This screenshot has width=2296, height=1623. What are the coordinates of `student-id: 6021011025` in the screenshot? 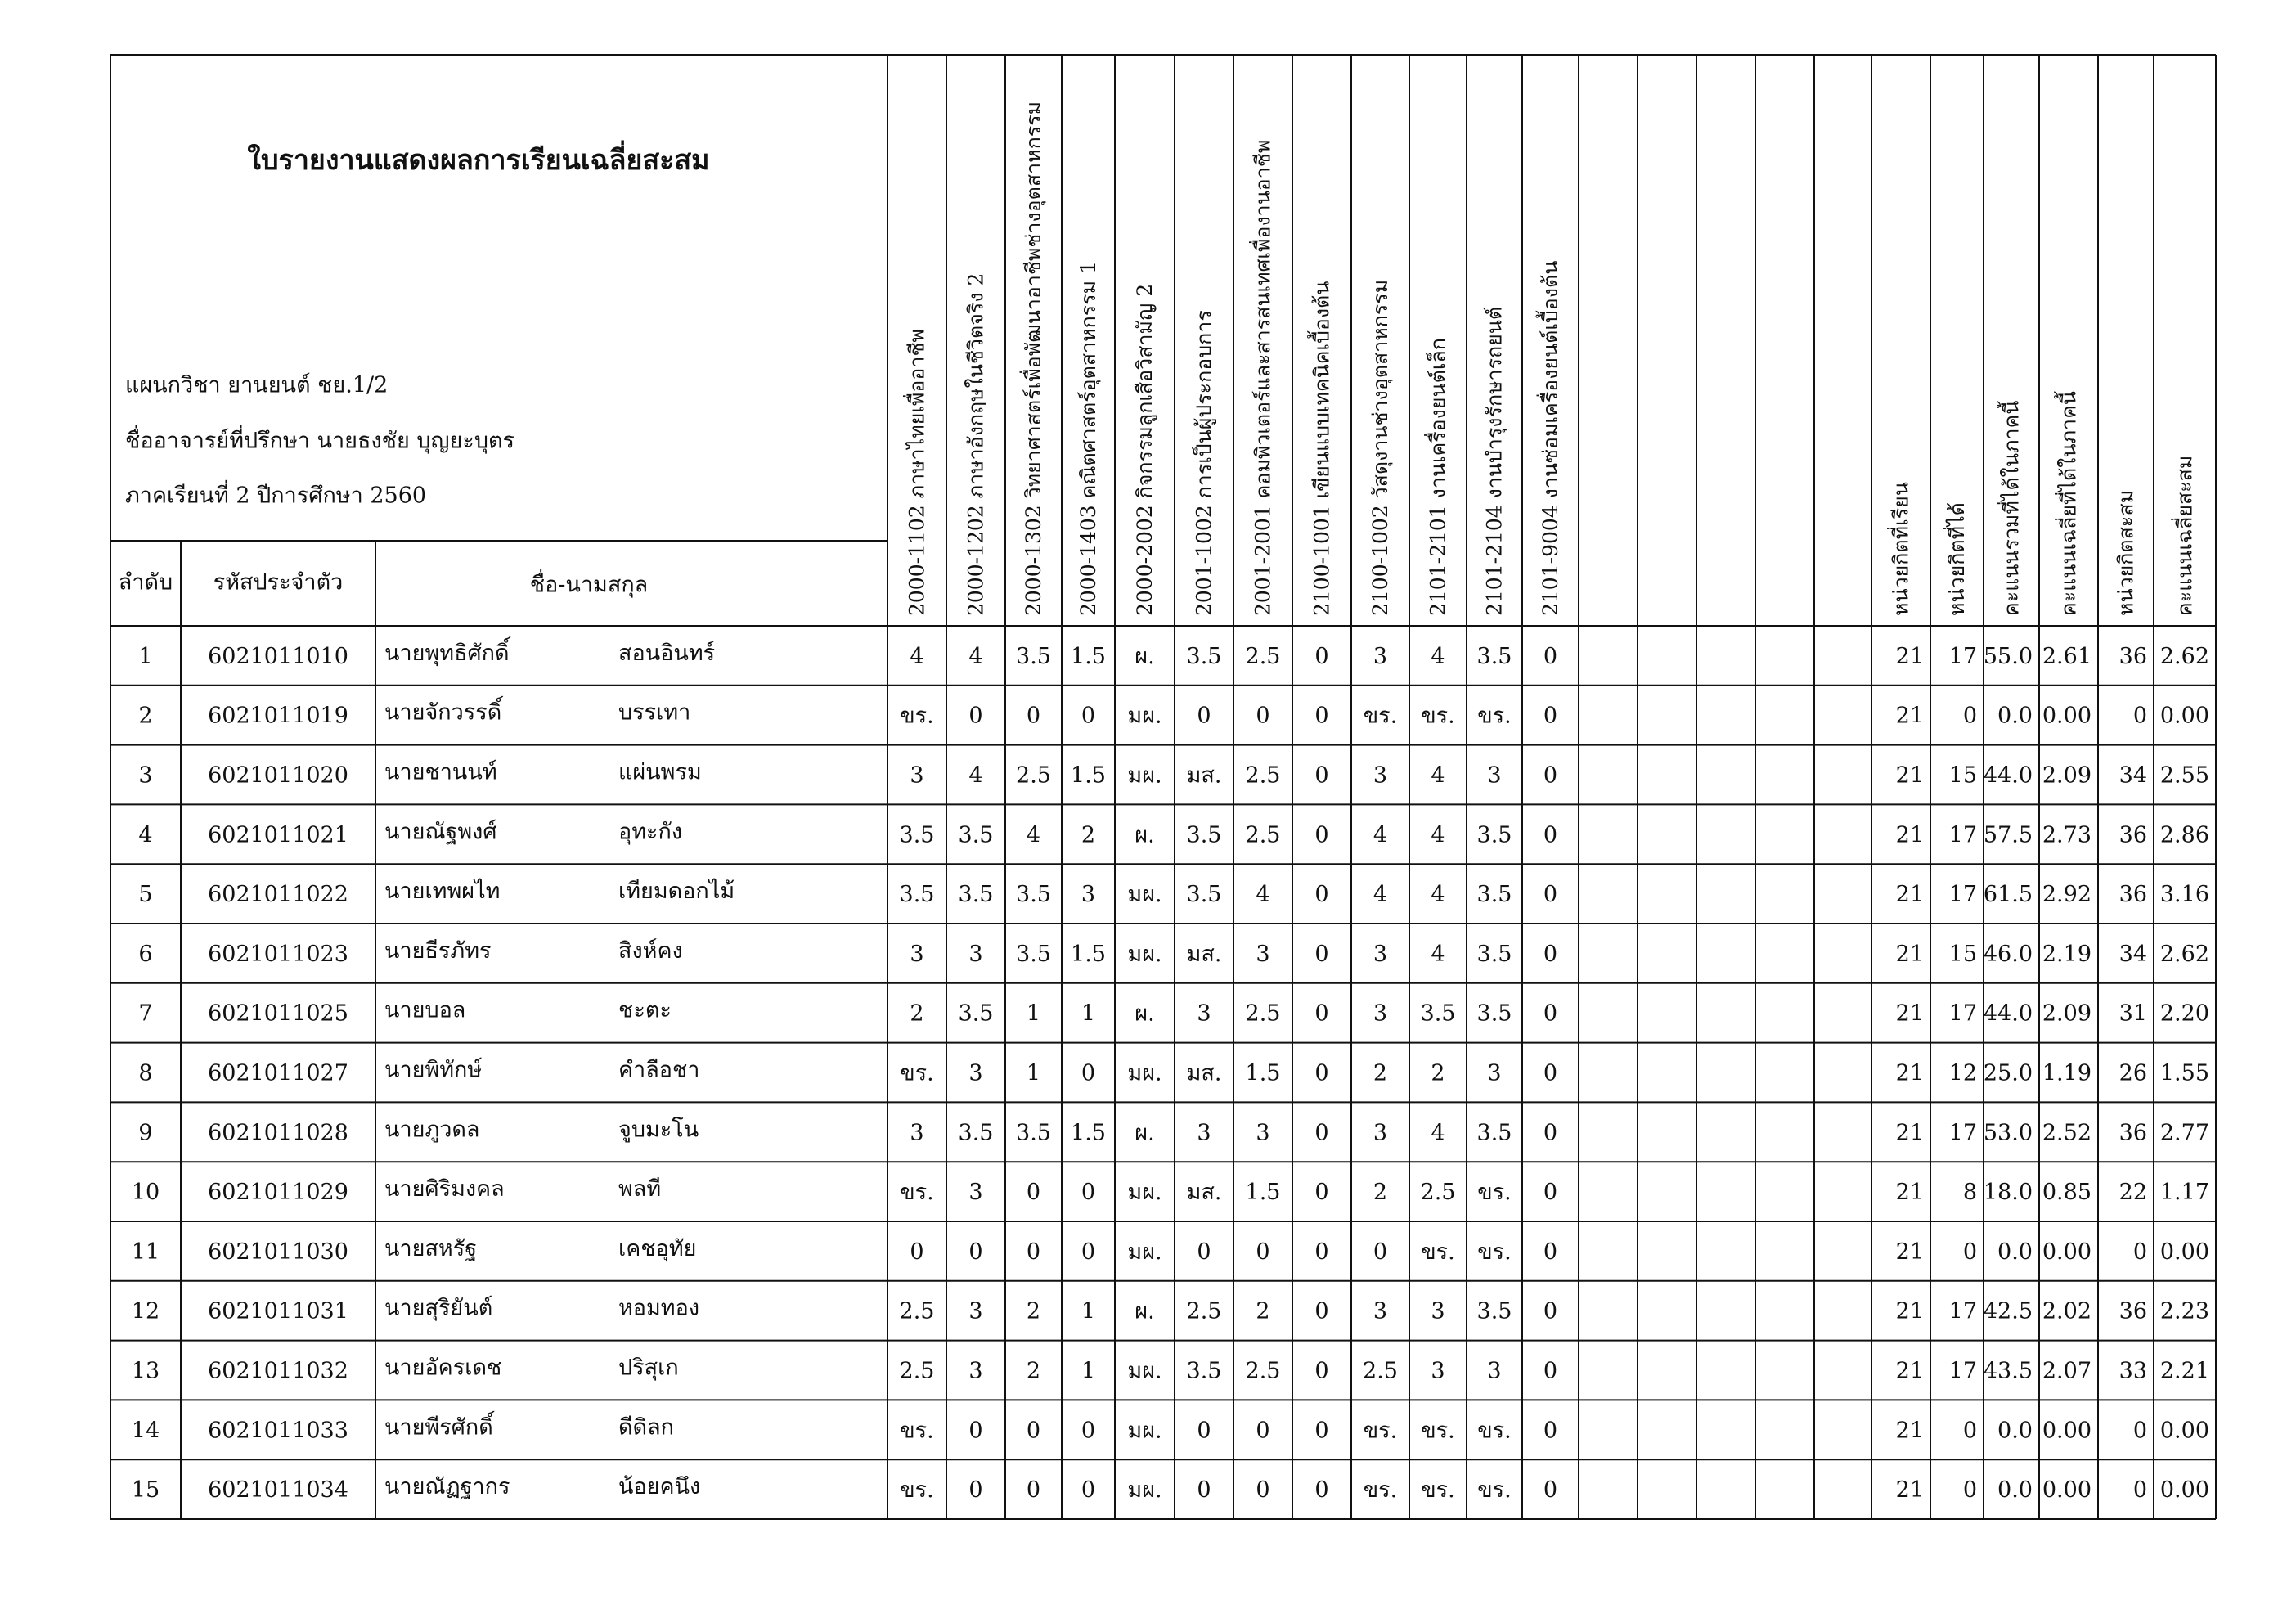 It's located at (278, 1014).